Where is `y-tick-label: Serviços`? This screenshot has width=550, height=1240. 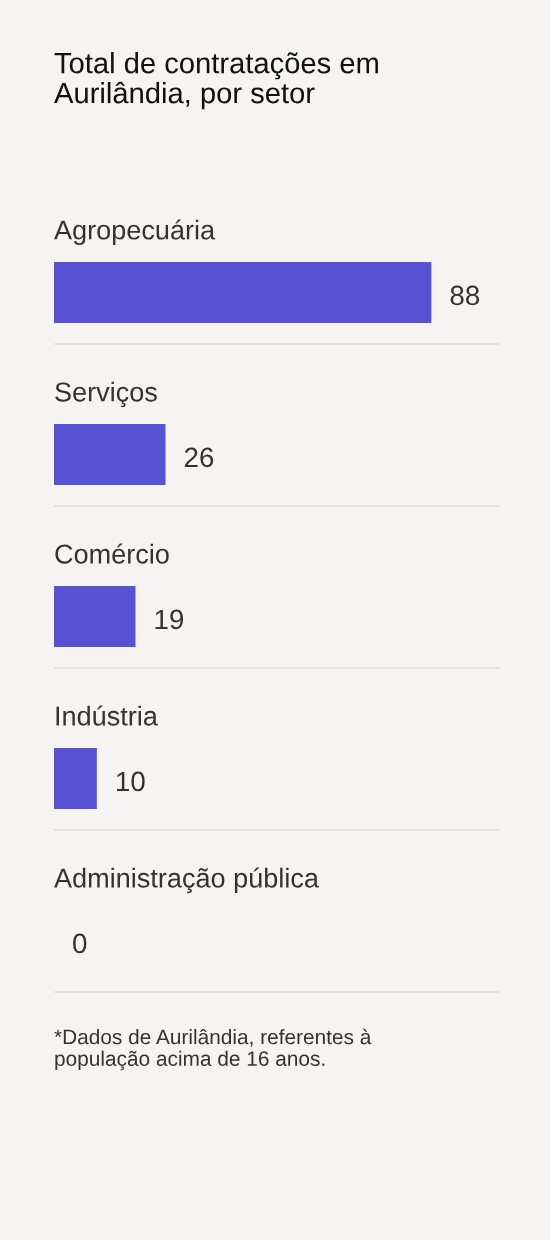
y-tick-label: Serviços is located at coordinates (106, 394).